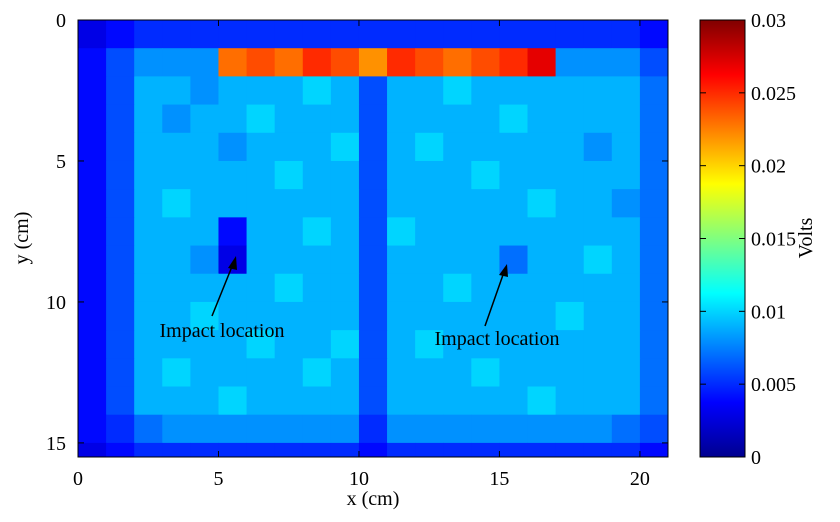 The width and height of the screenshot is (840, 522). What do you see at coordinates (222, 331) in the screenshot?
I see `annotation-text: Impact location` at bounding box center [222, 331].